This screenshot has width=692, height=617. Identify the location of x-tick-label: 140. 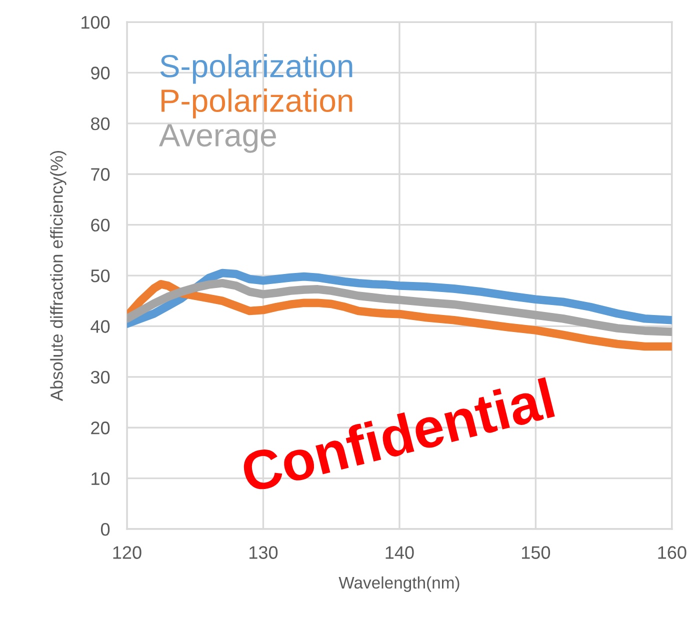
(400, 552).